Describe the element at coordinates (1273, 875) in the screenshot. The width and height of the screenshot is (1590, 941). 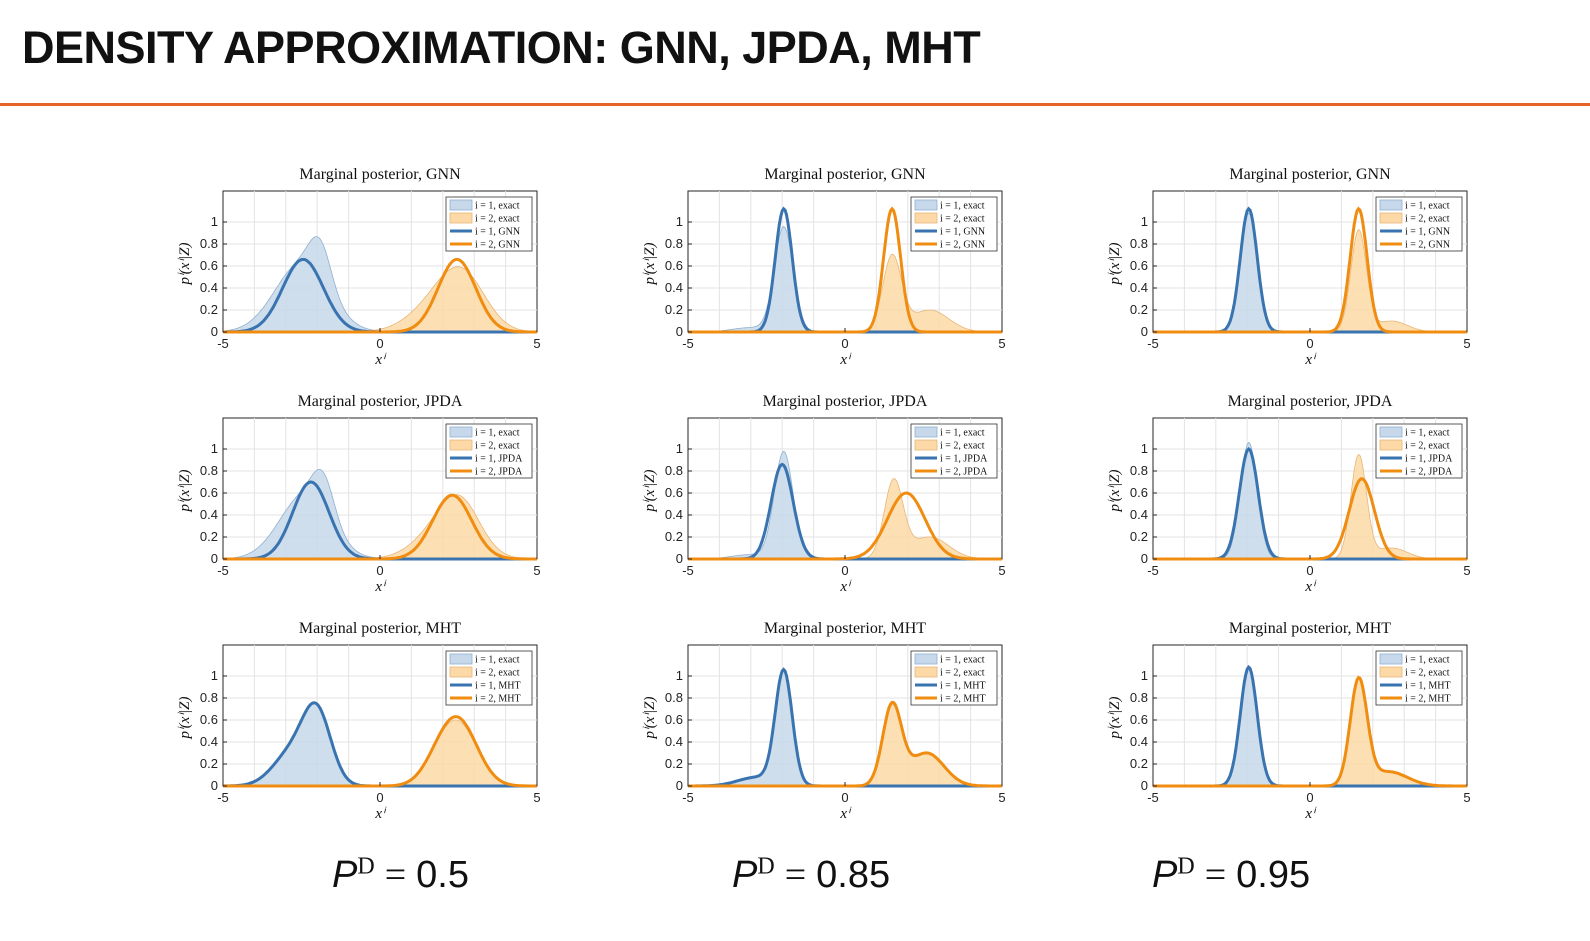
I see `pd-value: 0.95` at that location.